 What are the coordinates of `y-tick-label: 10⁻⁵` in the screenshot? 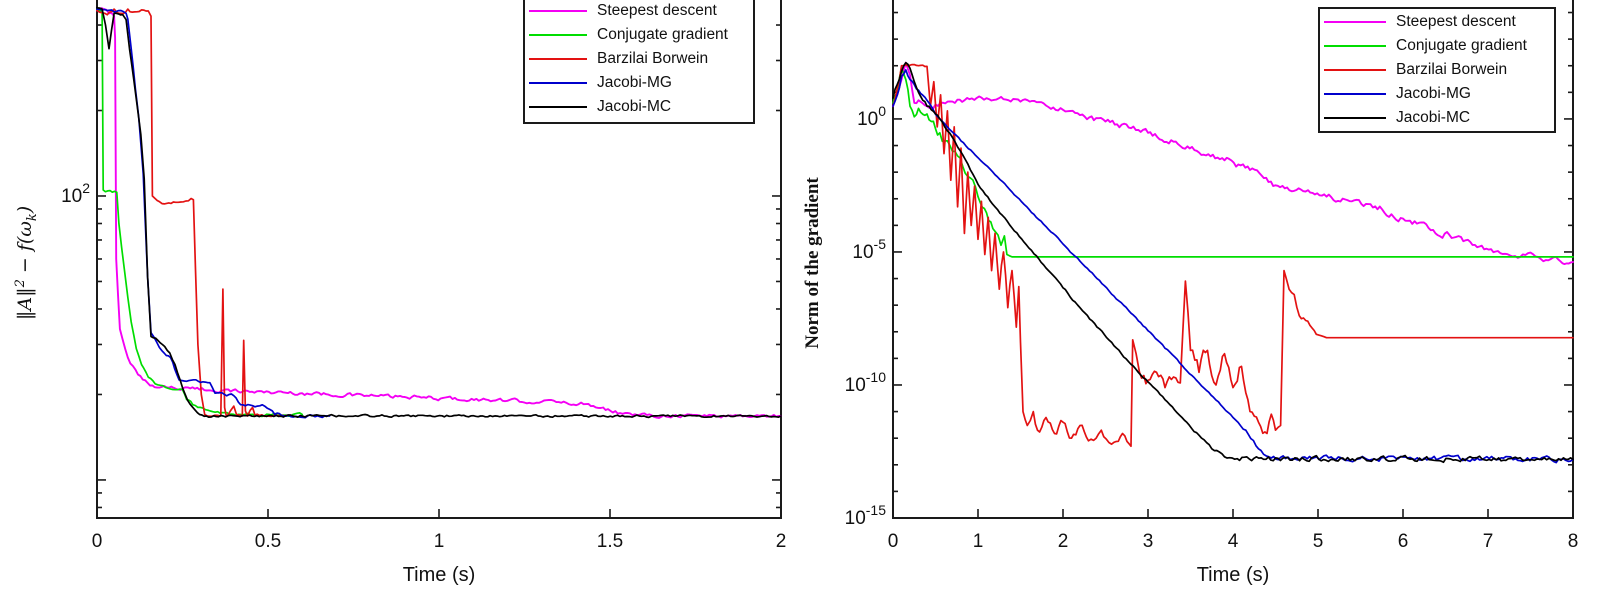 It's located at (869, 249).